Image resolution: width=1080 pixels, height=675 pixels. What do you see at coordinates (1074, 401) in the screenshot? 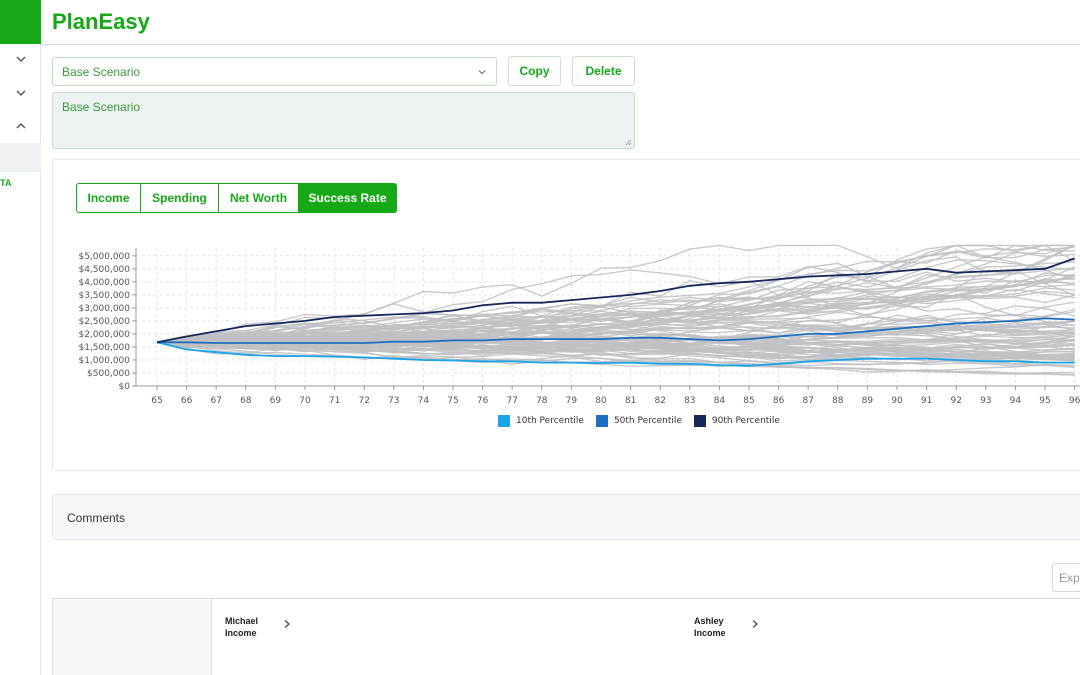
I see `x-tick-label: 96` at bounding box center [1074, 401].